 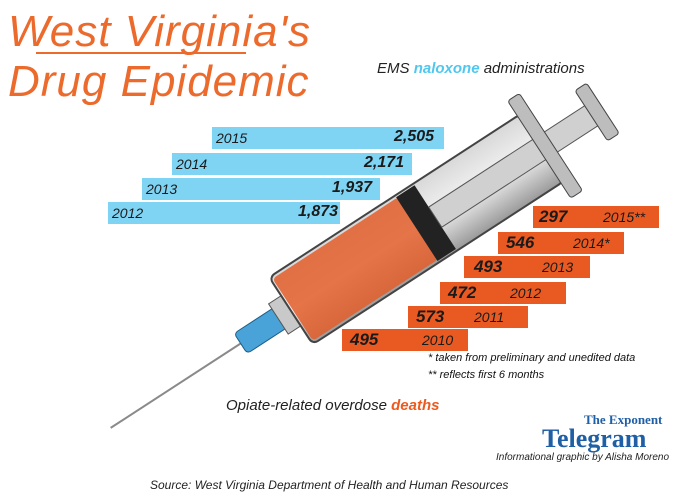 What do you see at coordinates (352, 187) in the screenshot?
I see `naloxone-bar-value: 1,937` at bounding box center [352, 187].